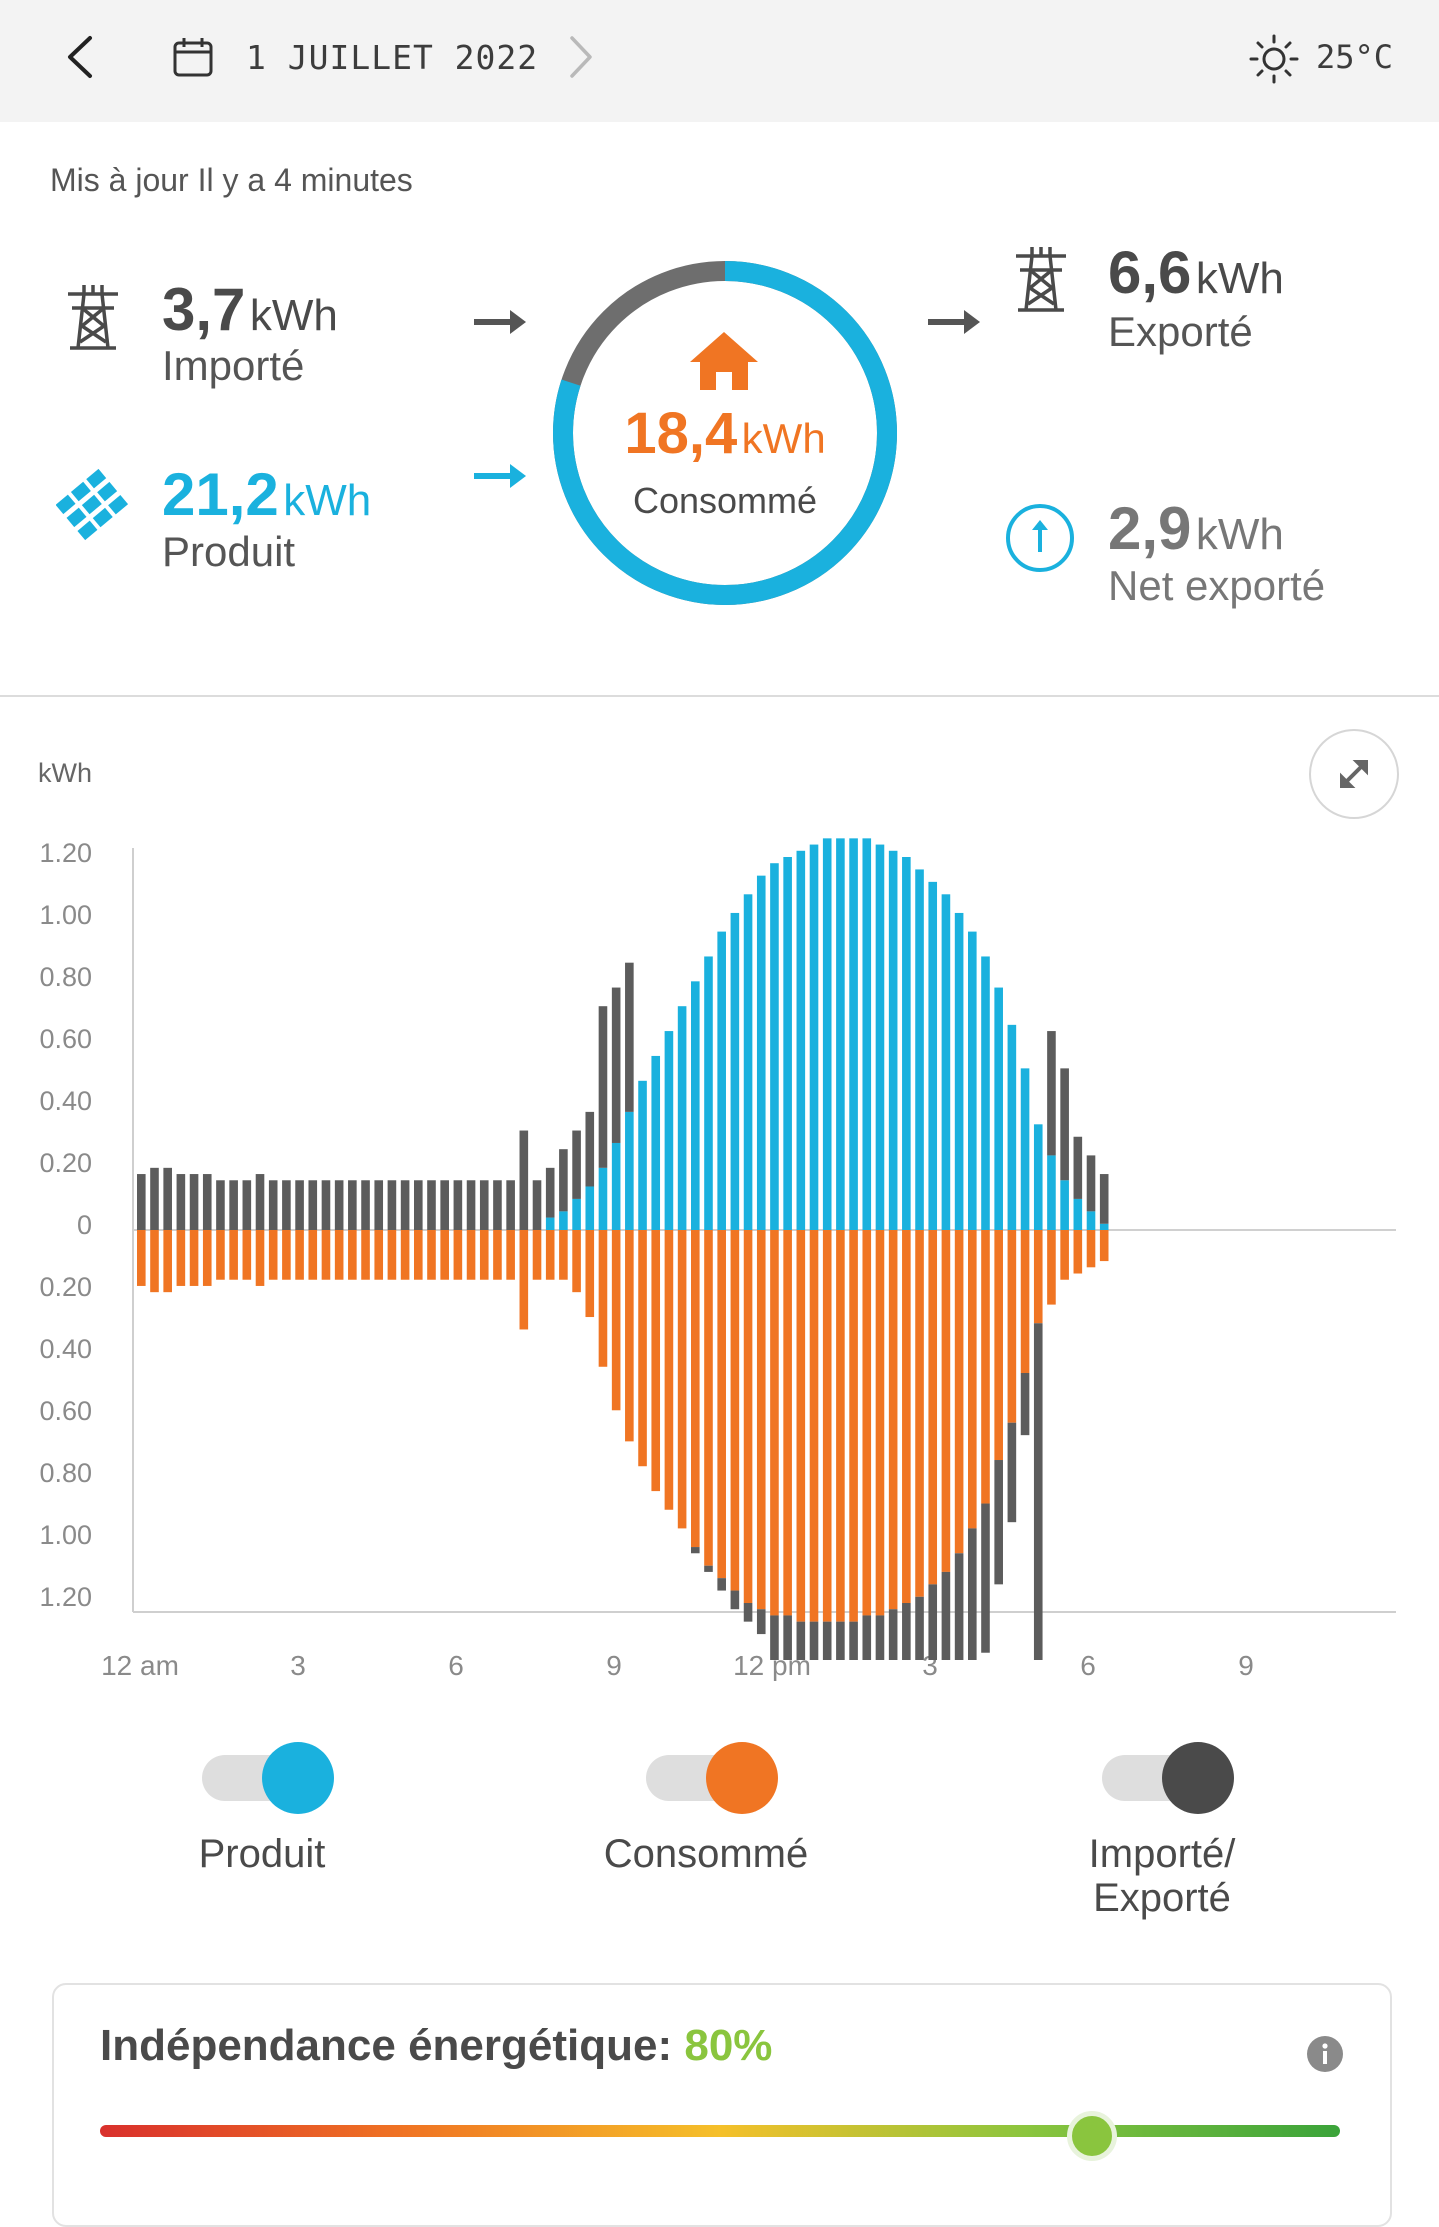 This screenshot has width=1439, height=2227. I want to click on solar-panel-icon, so click(92, 504).